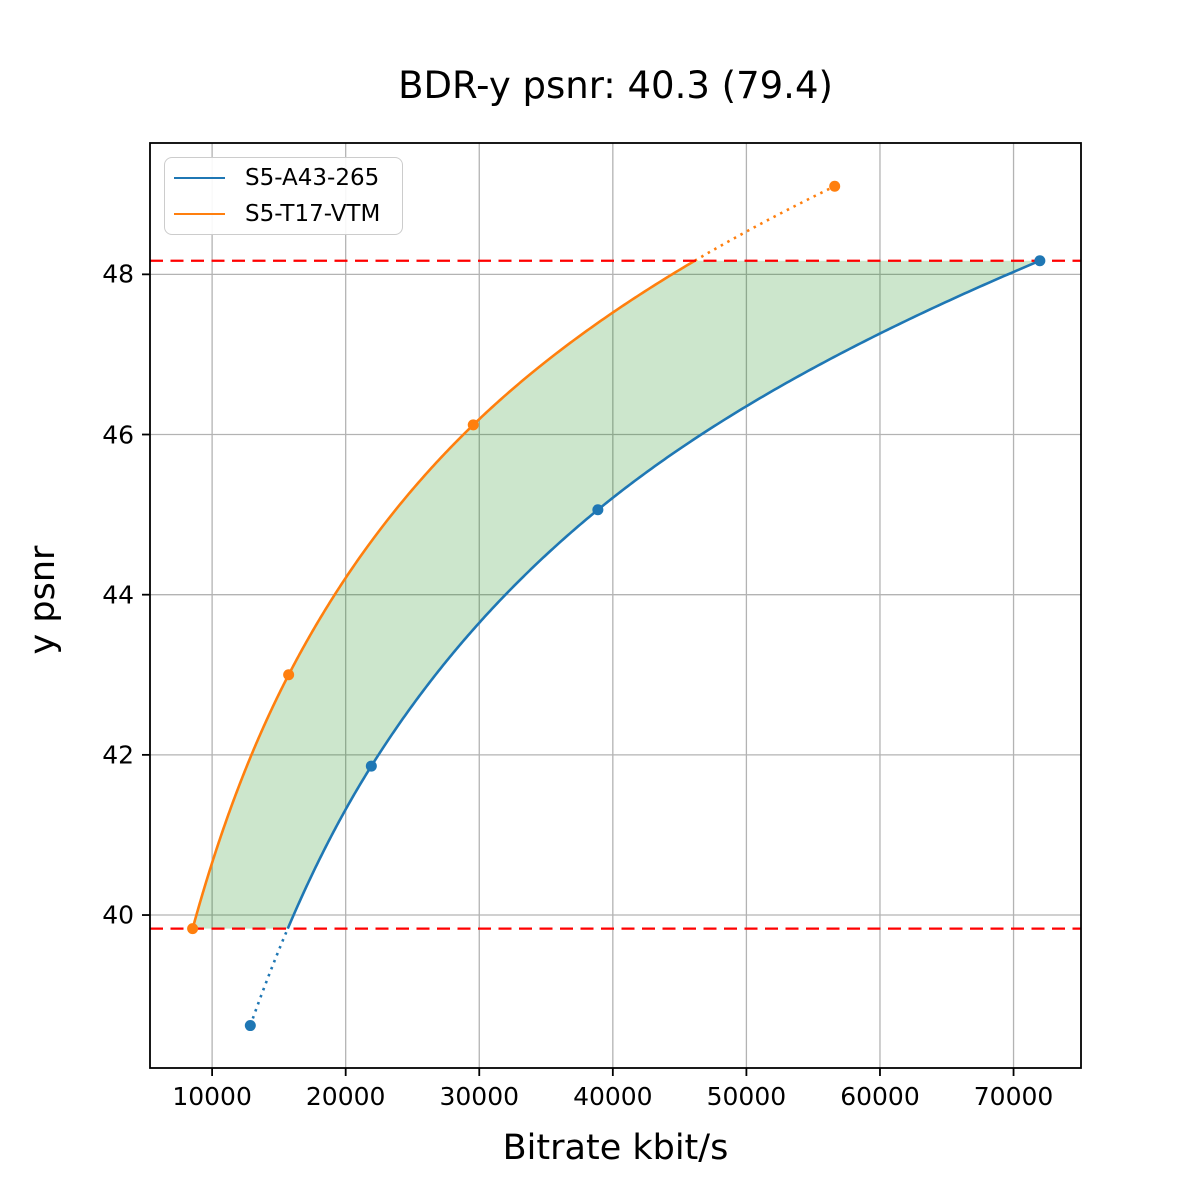  I want to click on y-tick-label: 42, so click(118, 755).